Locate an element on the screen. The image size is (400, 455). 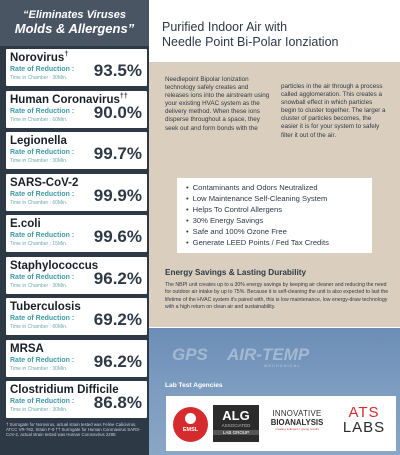
energy-heading: Energy Savings & Lasting Durability is located at coordinates (236, 272).